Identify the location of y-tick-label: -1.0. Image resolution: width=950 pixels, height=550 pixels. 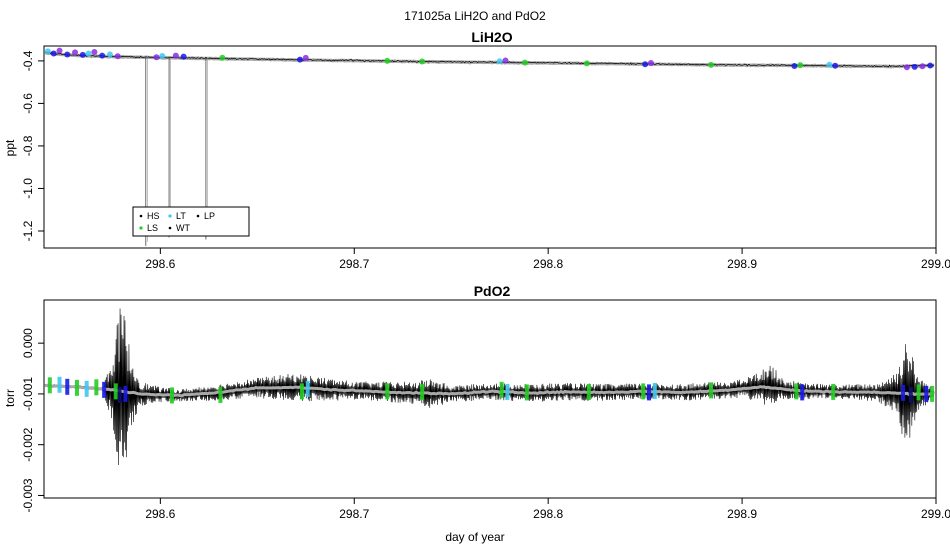
(28, 188).